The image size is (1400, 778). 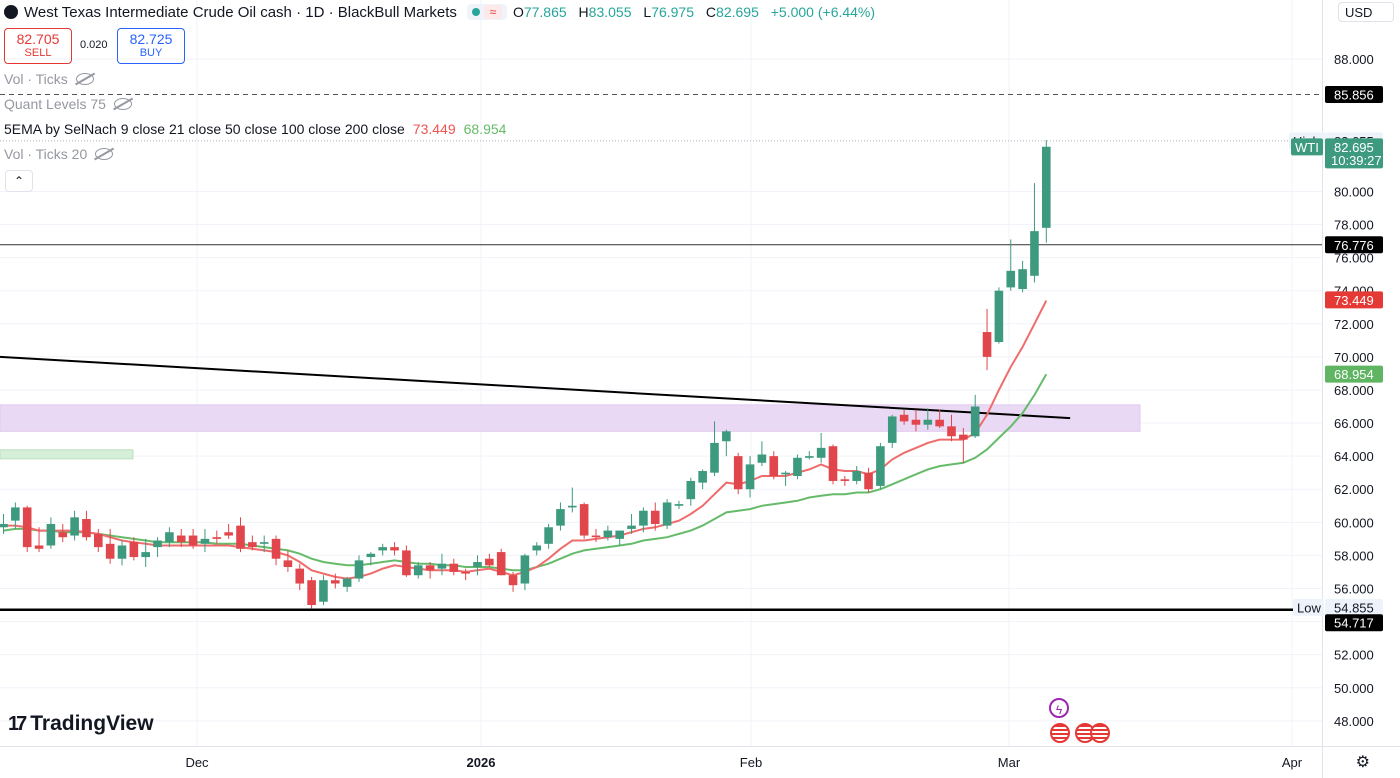 I want to click on ema-fast-price-bg, so click(x=1354, y=300).